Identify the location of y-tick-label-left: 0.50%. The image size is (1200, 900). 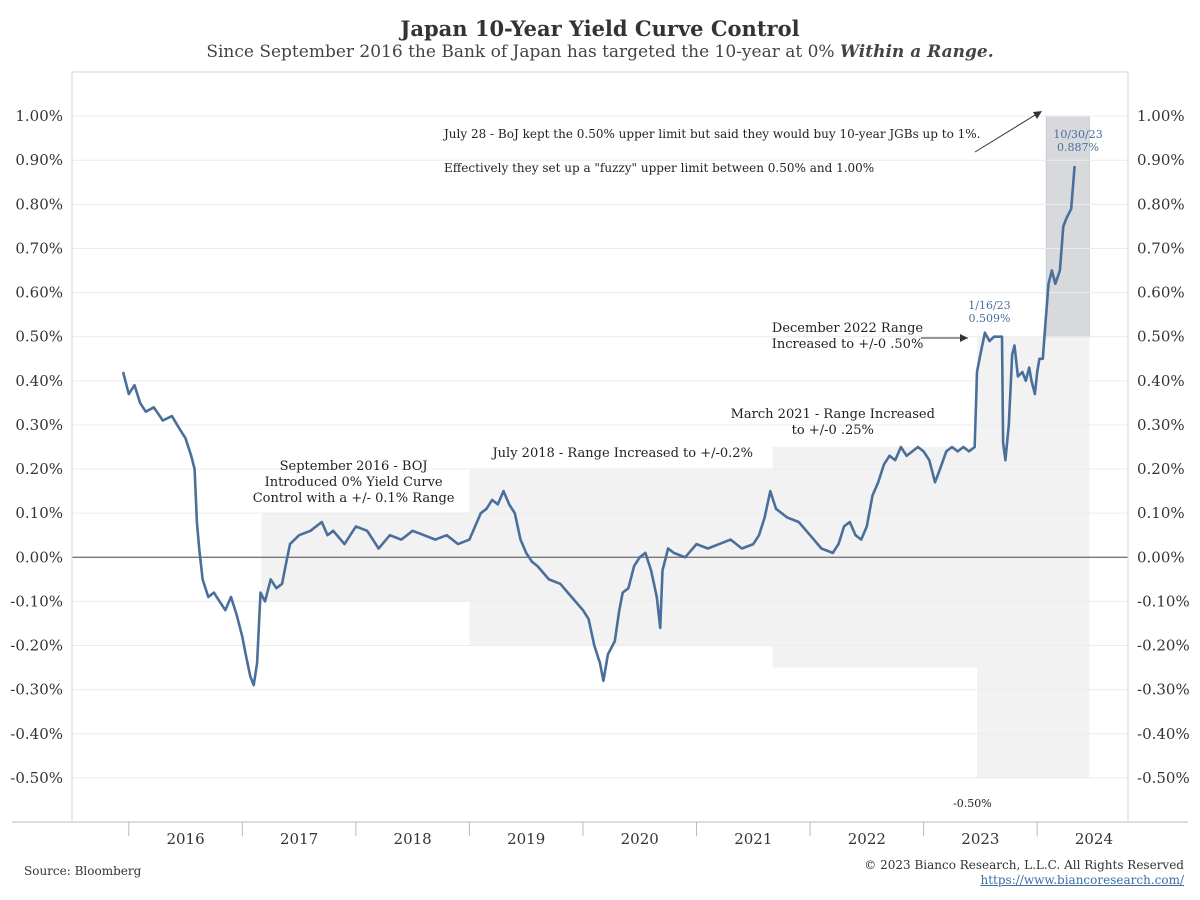
(39, 337).